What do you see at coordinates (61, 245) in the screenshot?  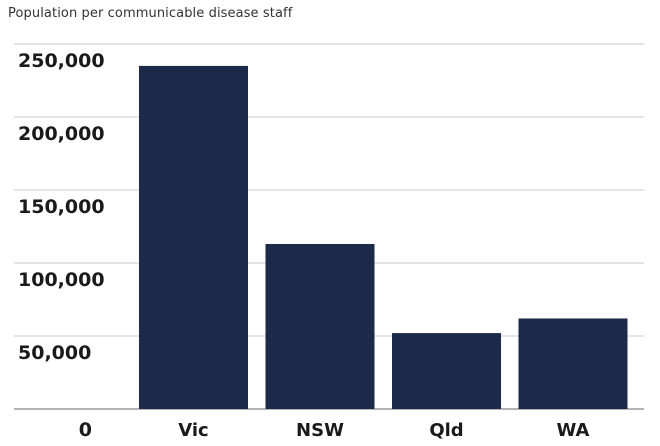 I see `y-tick-labels: 0 50,000 100,000 150,000 200,000 250,000` at bounding box center [61, 245].